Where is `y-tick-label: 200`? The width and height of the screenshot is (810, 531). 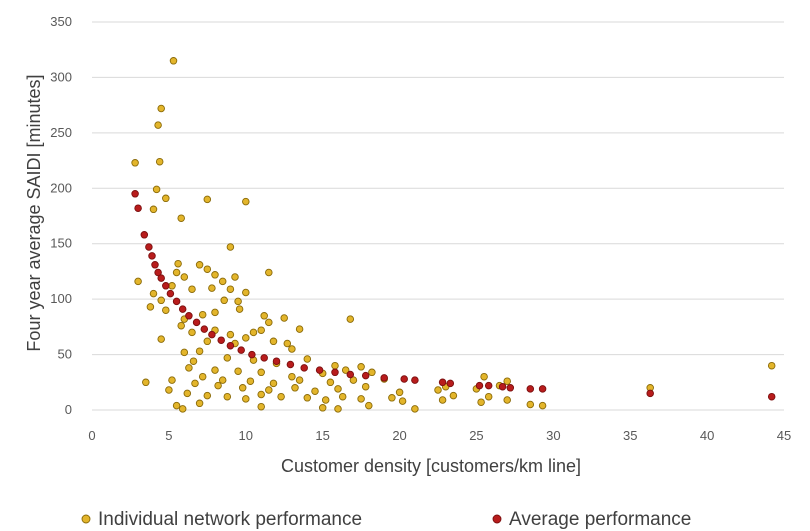 y-tick-label: 200 is located at coordinates (61, 187).